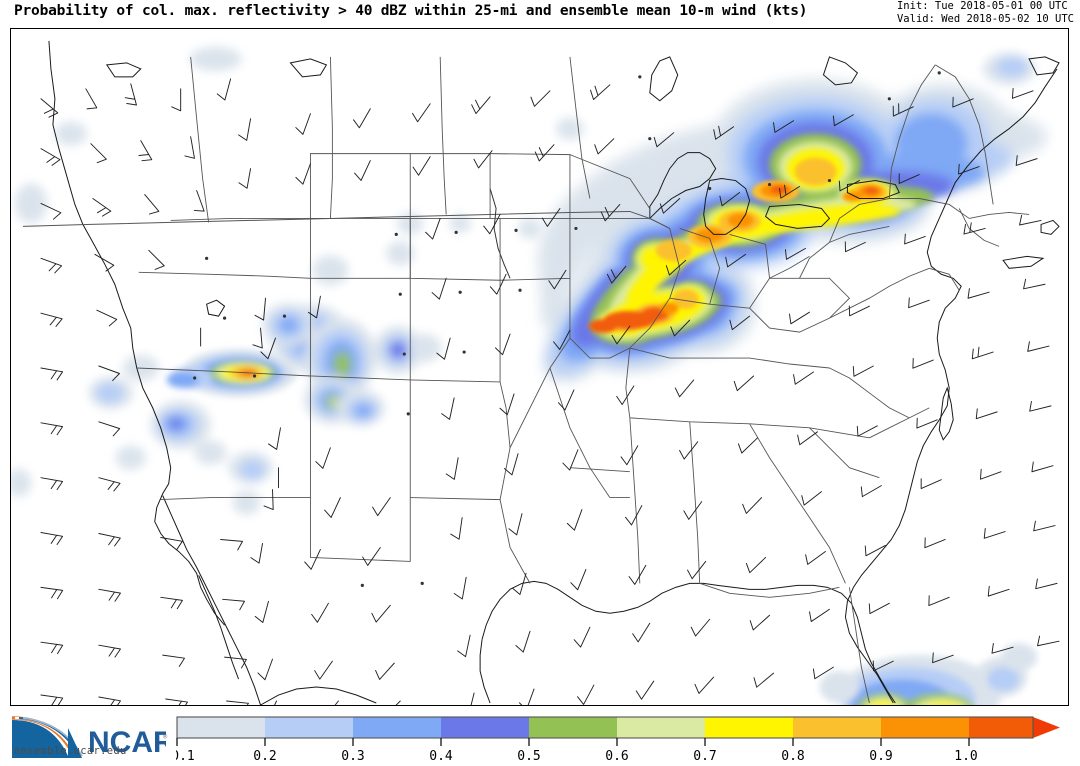  I want to click on mississippi-river, so click(500, 233).